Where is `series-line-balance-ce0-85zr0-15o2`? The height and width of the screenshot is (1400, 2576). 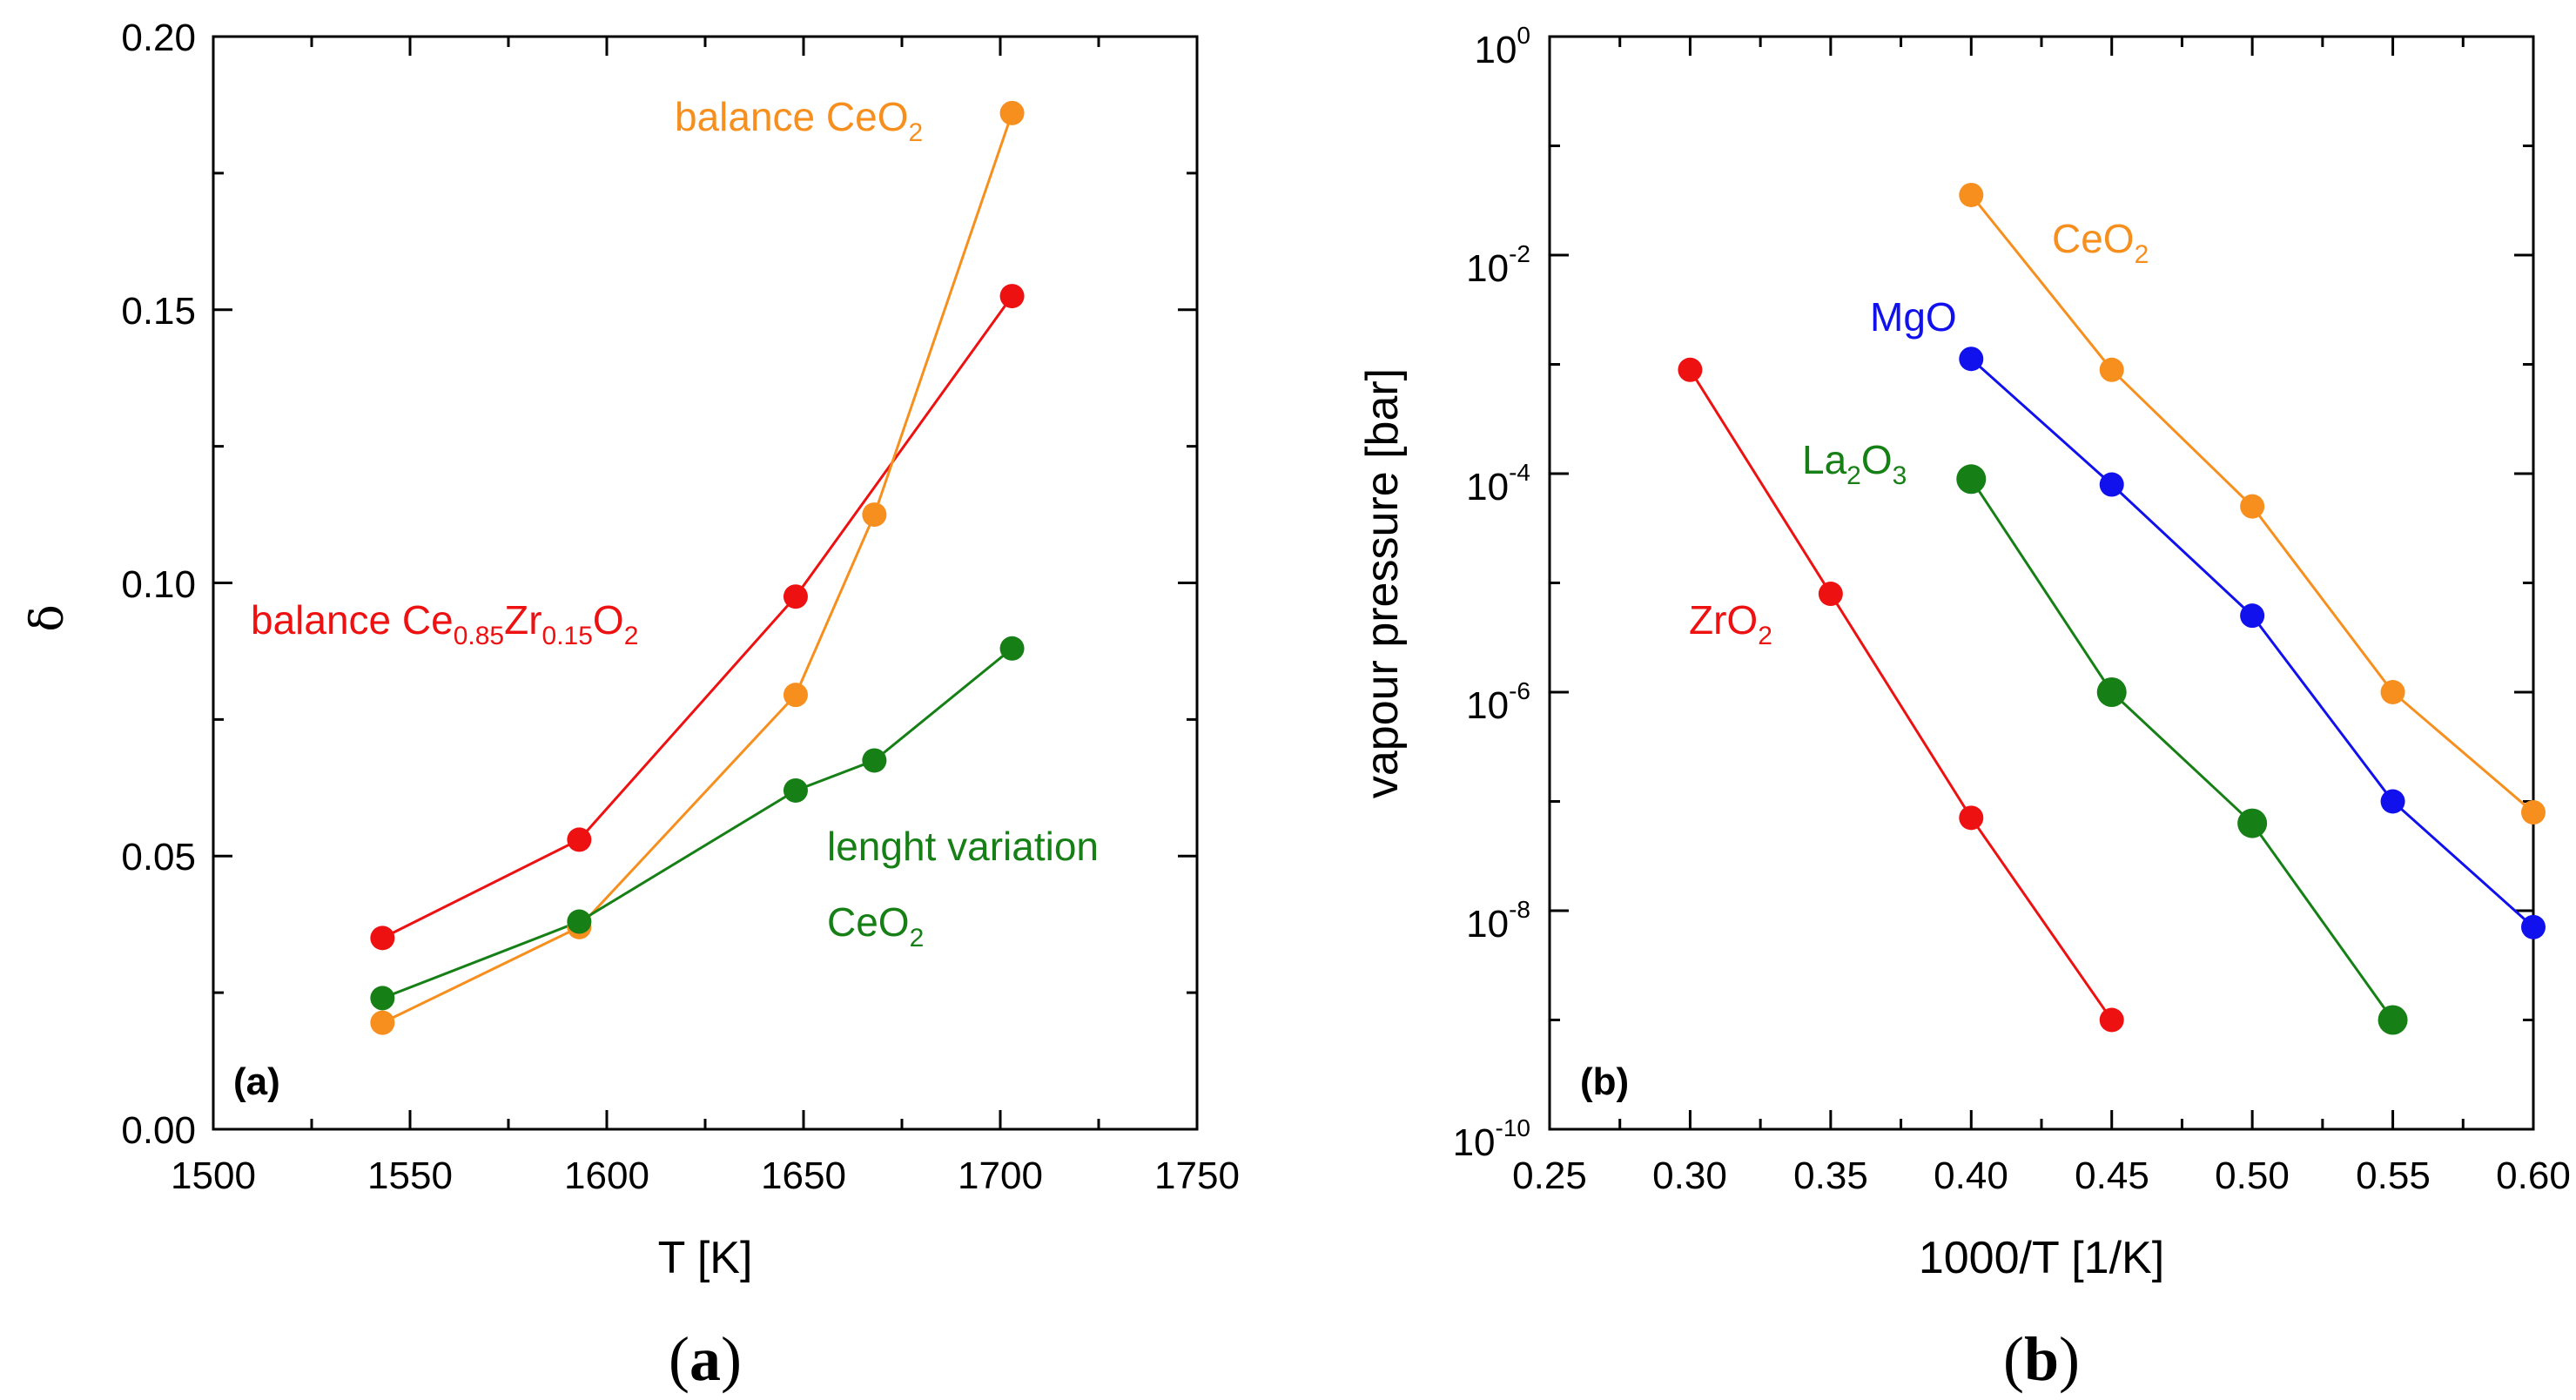 series-line-balance-ce0-85zr0-15o2 is located at coordinates (697, 617).